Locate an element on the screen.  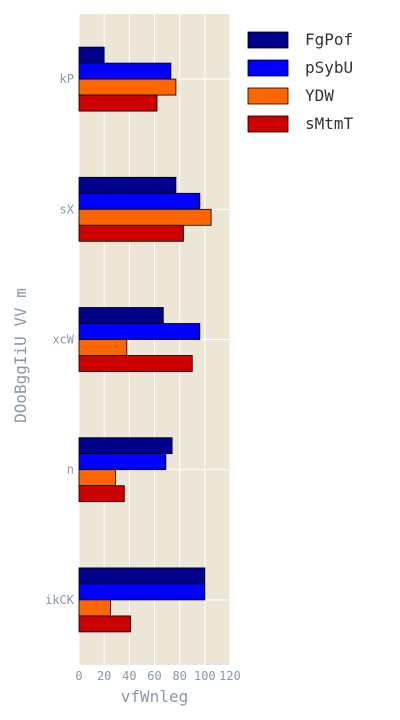
legend-label: sMtmT is located at coordinates (329, 123).